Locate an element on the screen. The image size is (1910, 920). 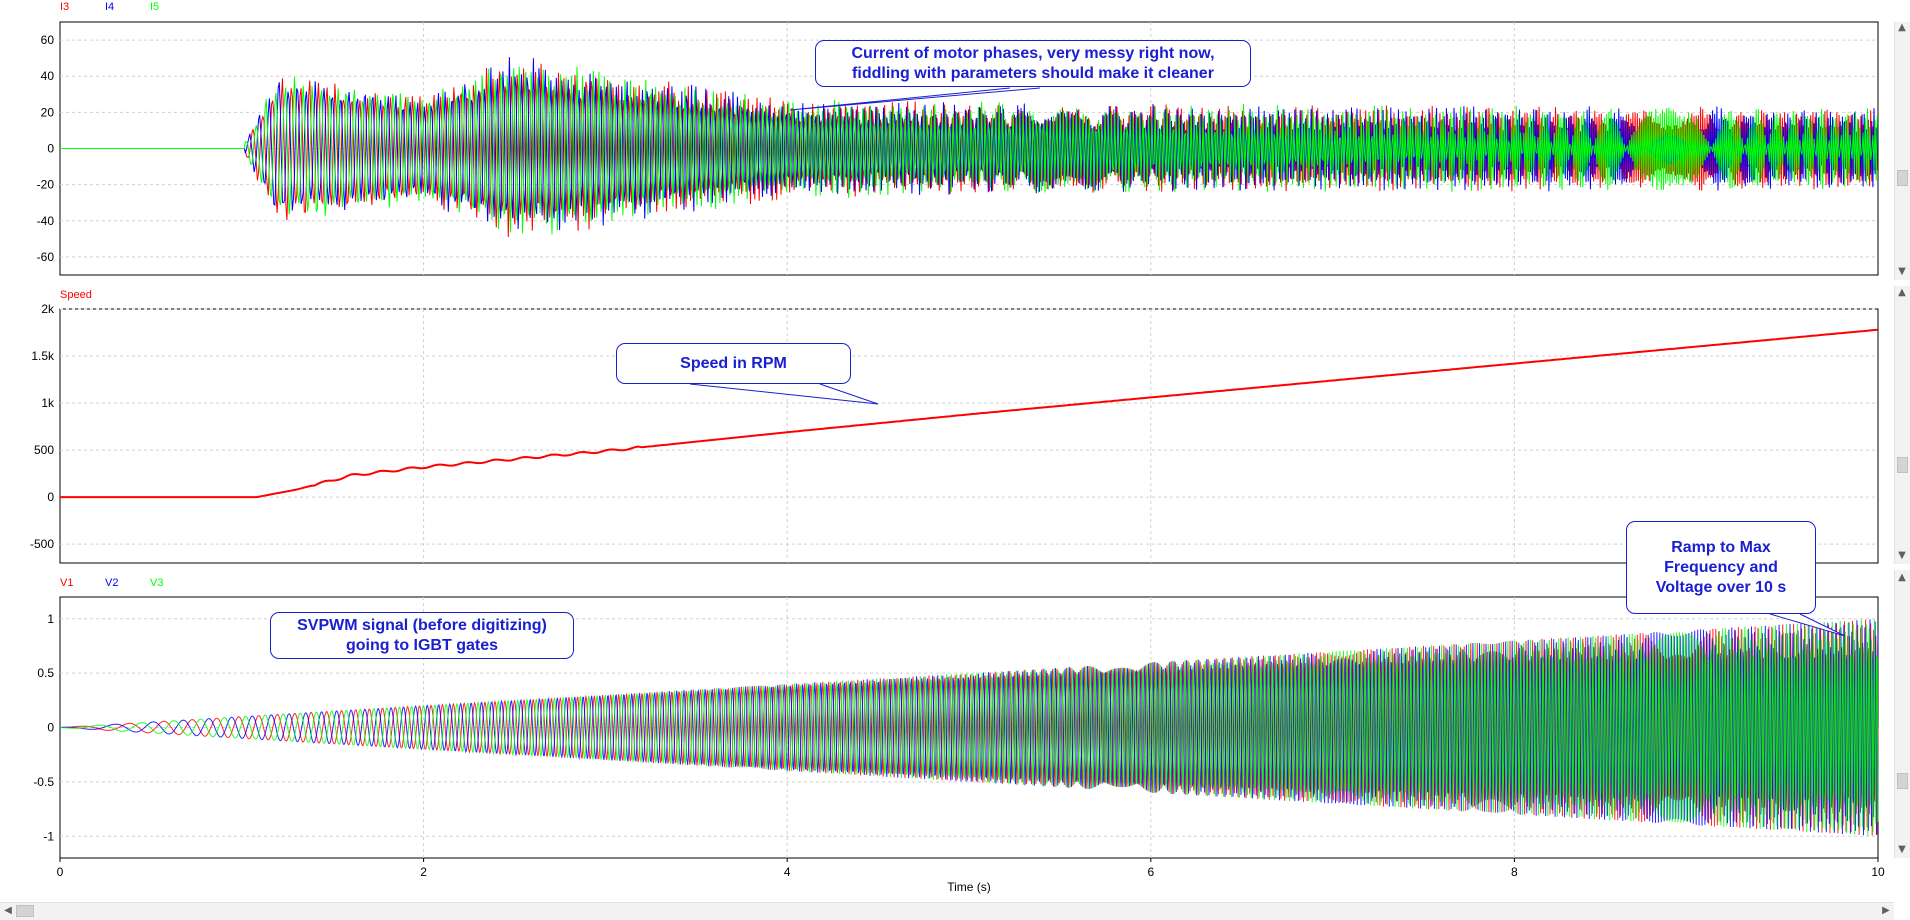
y-tick-label: -500 is located at coordinates (42, 544).